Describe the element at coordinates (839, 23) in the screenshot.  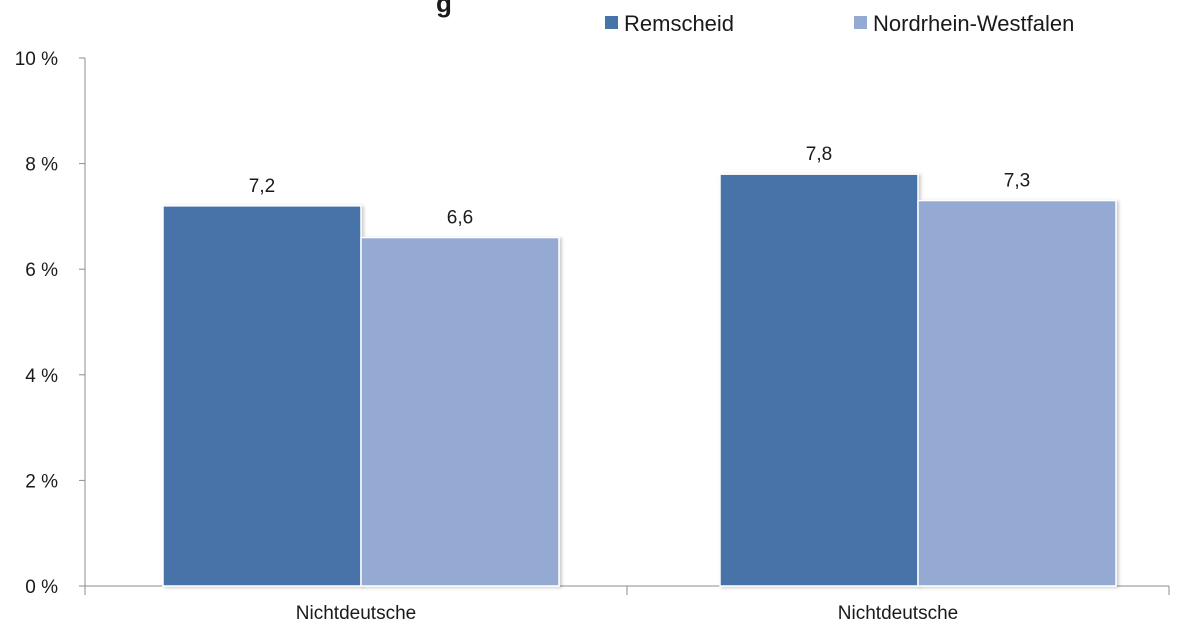
I see `legend: Remscheid Nordrhein-Westfalen` at that location.